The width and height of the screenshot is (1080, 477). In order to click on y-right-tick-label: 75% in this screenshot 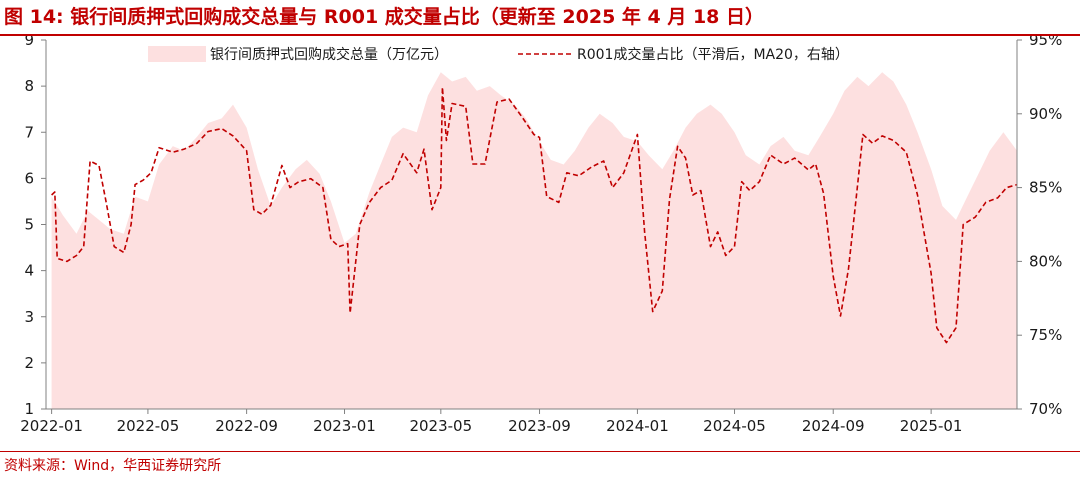, I will do `click(1045, 335)`.